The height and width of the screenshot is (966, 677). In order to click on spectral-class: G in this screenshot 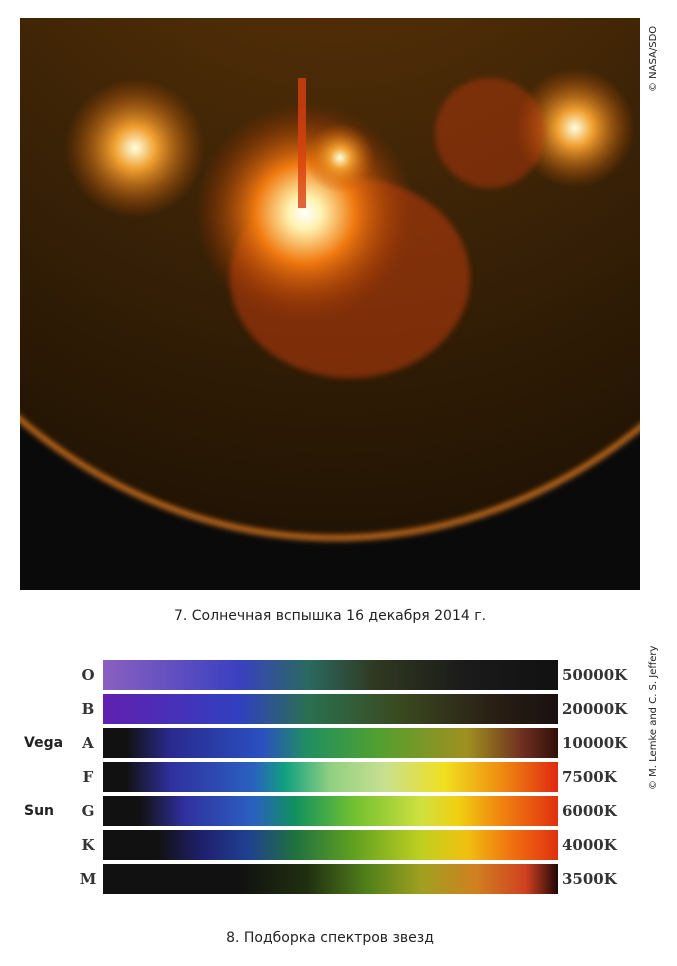, I will do `click(88, 811)`.